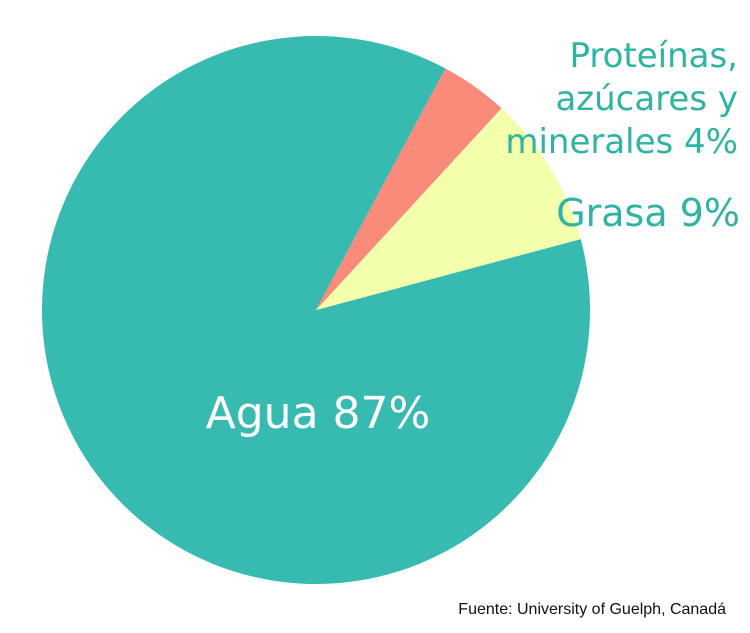  I want to click on source-note: Fuente: University of Guelph, Canadá, so click(592, 609).